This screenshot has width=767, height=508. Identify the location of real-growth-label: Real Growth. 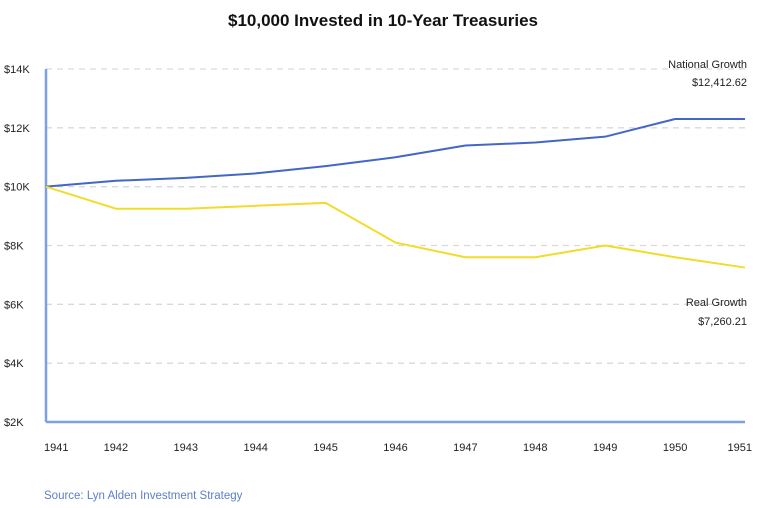
(716, 303).